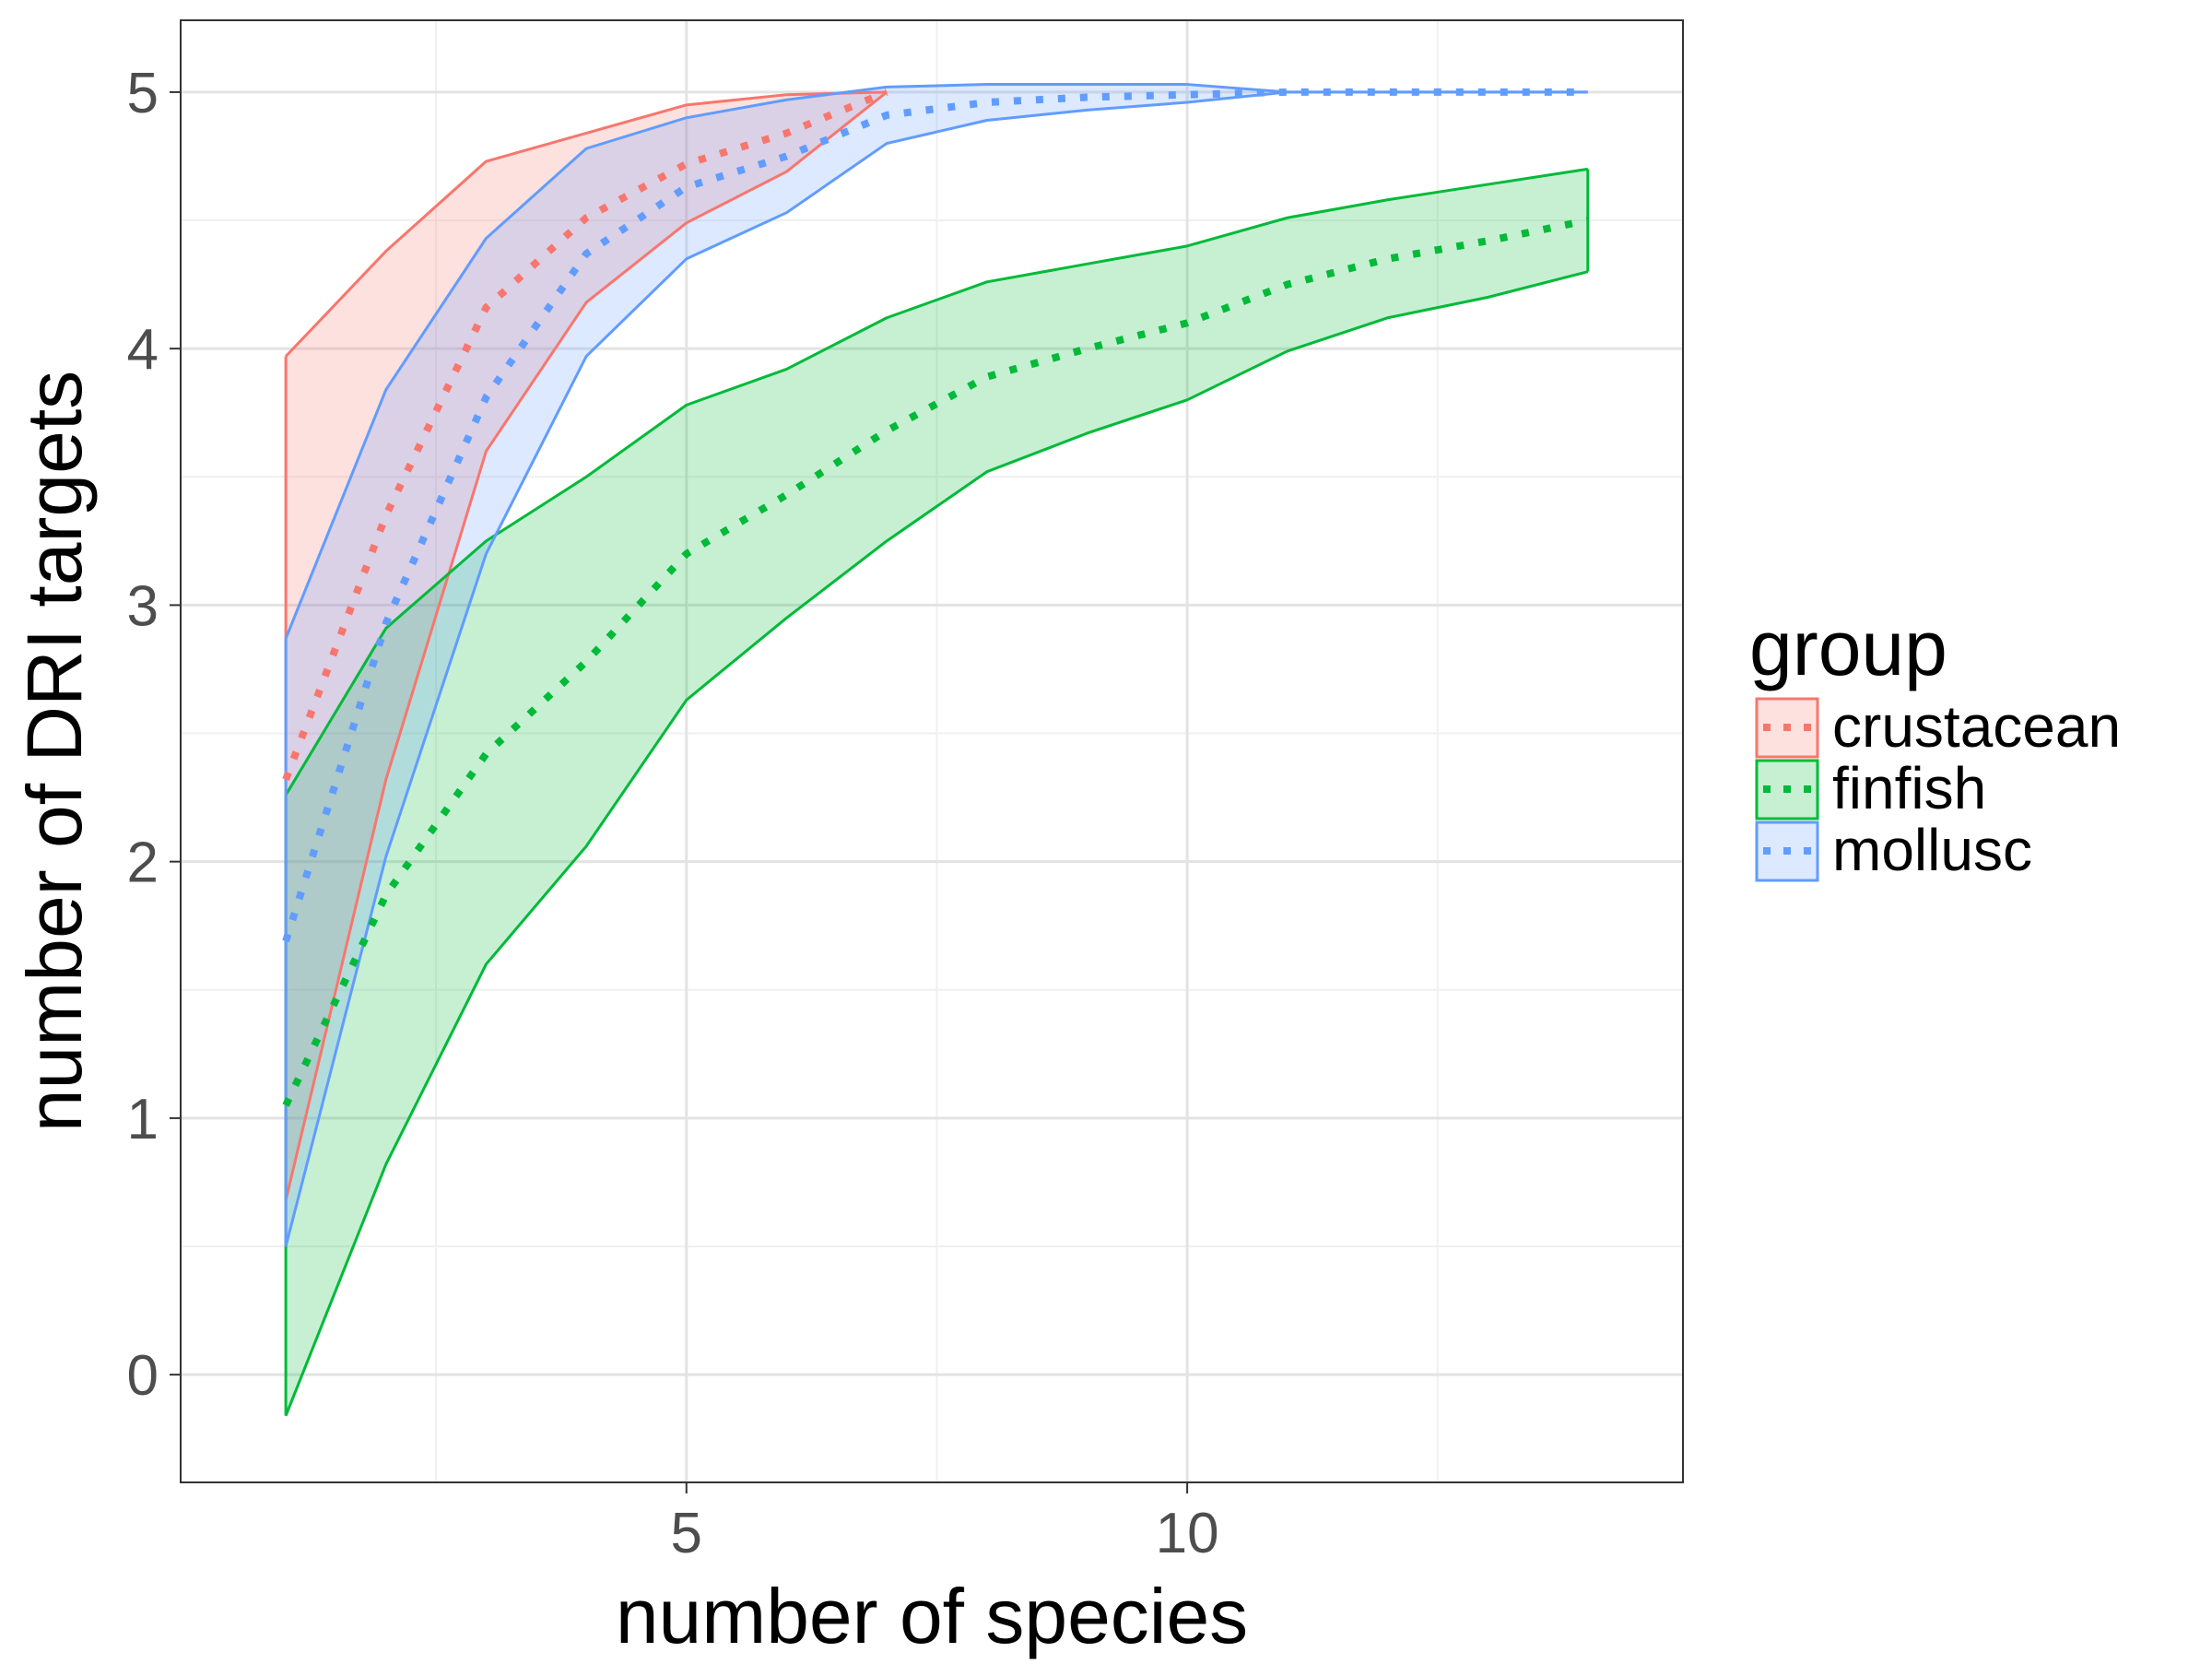  What do you see at coordinates (143, 93) in the screenshot?
I see `y-tick-label: 5` at bounding box center [143, 93].